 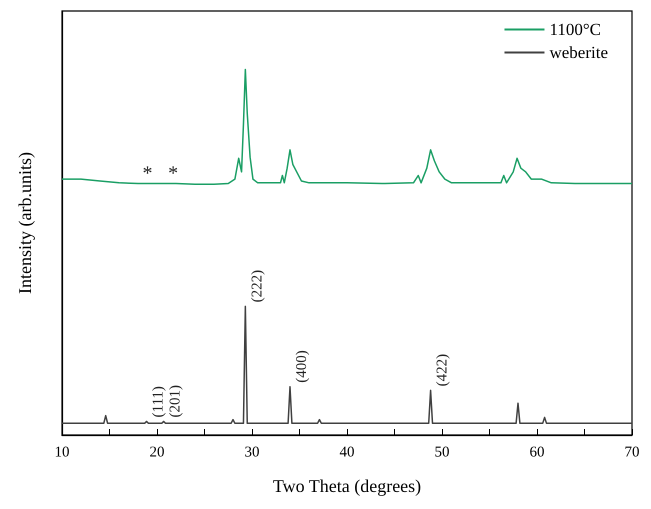 What do you see at coordinates (157, 452) in the screenshot?
I see `x-tick-label: 20` at bounding box center [157, 452].